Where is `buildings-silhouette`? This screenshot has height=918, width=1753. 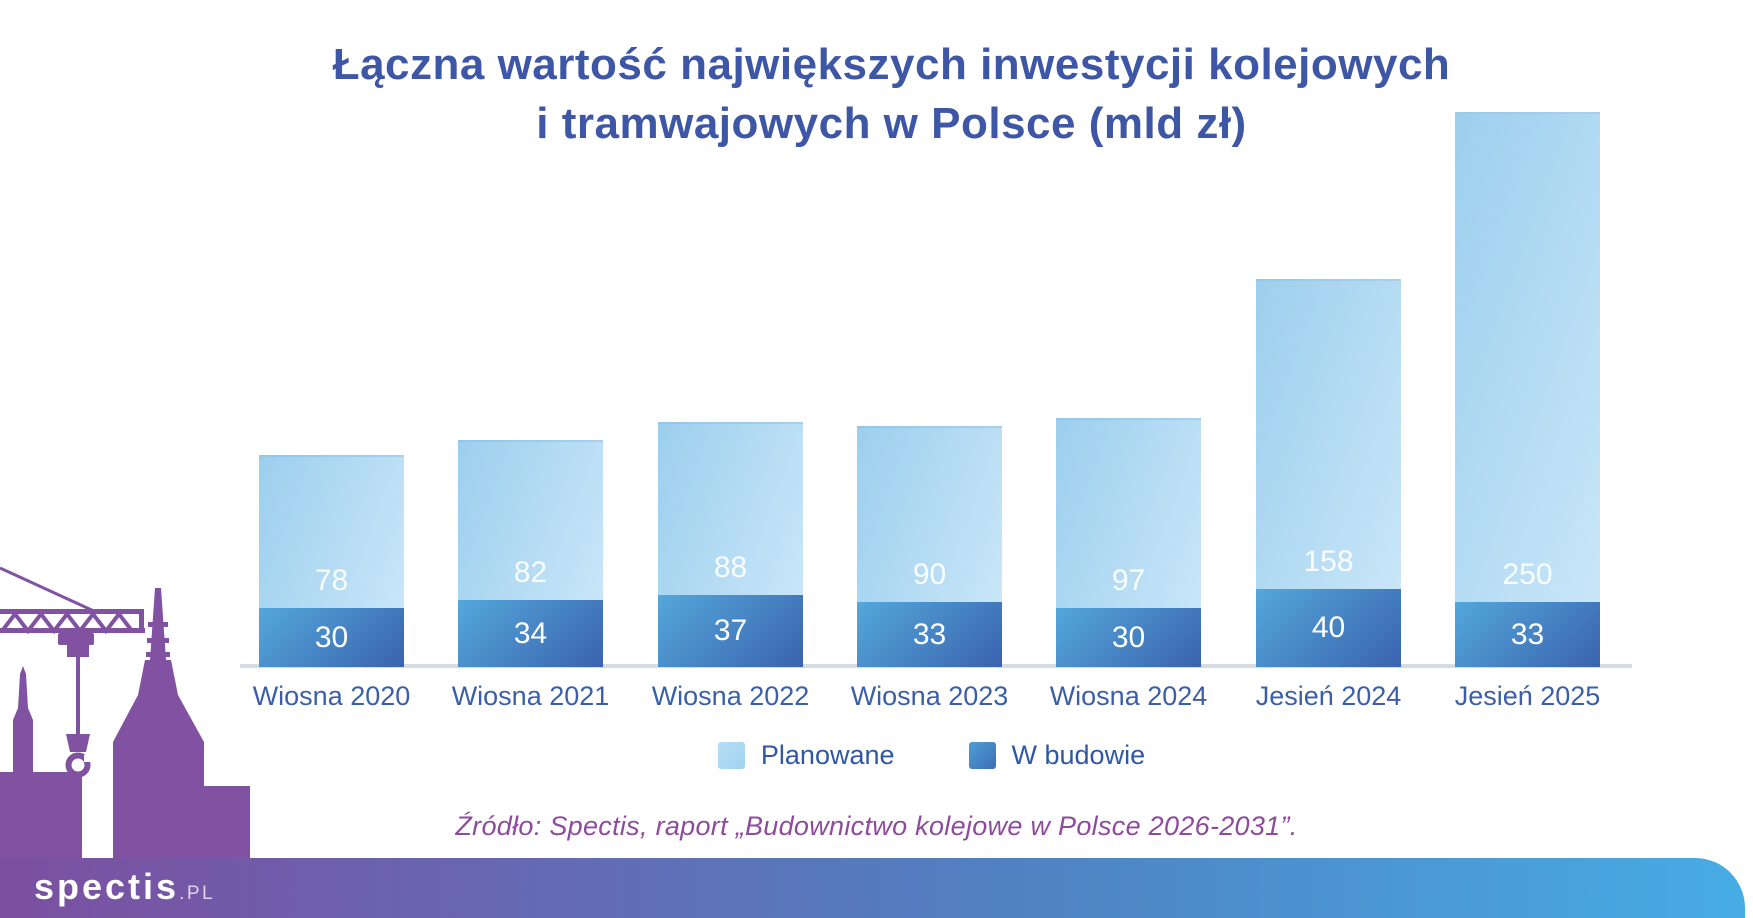 buildings-silhouette is located at coordinates (125, 725).